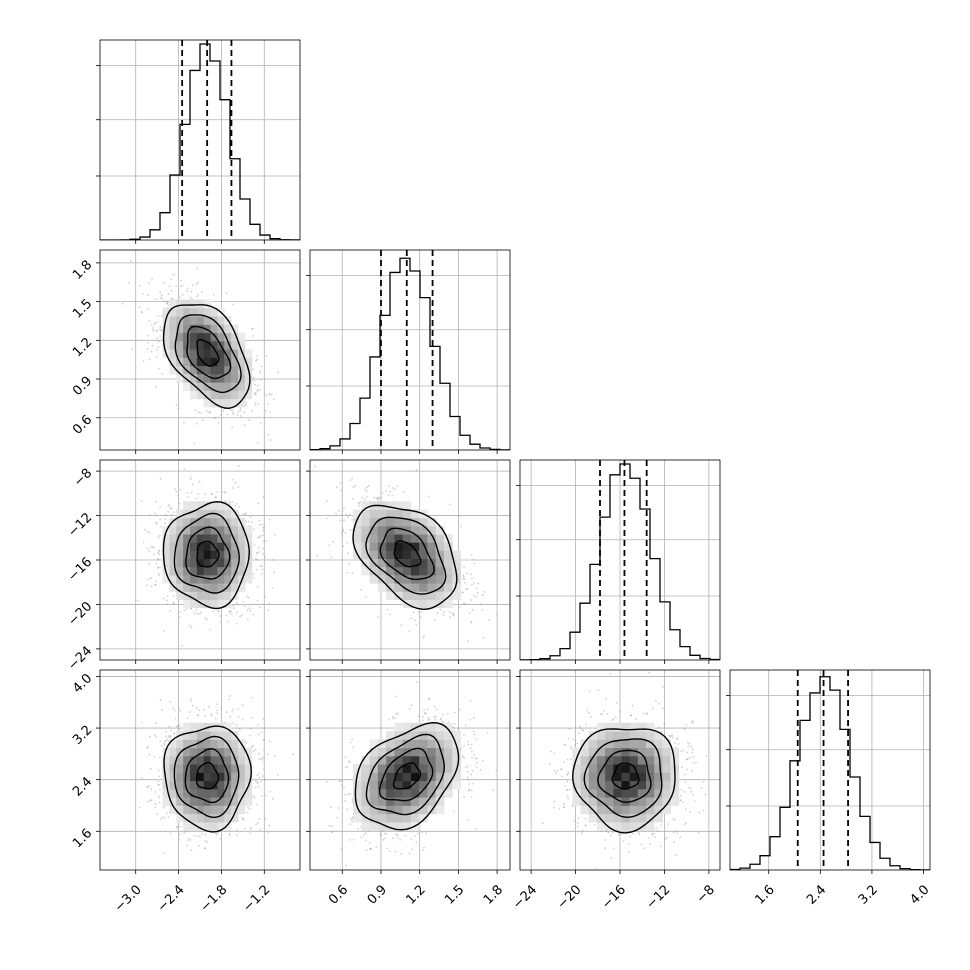  Describe the element at coordinates (816, 894) in the screenshot. I see `x-tick-label: 2.4` at that location.